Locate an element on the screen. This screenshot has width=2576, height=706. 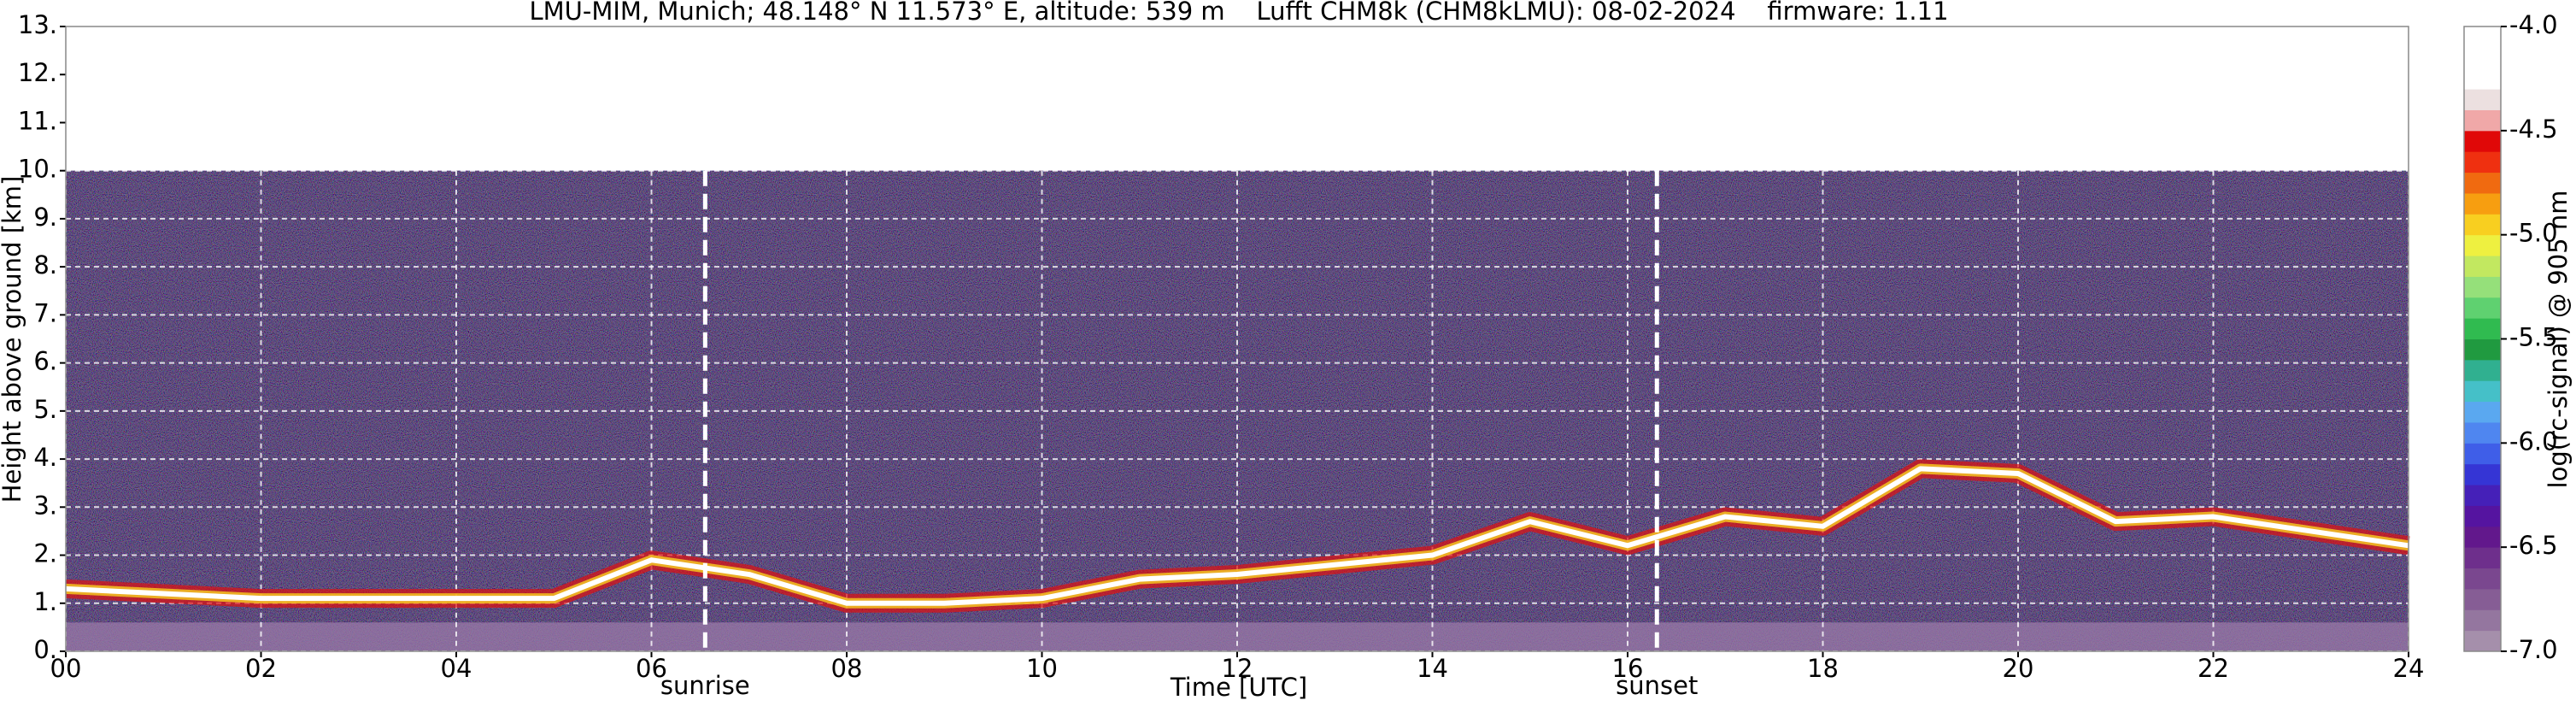
y-tick-label: 9. is located at coordinates (45, 217).